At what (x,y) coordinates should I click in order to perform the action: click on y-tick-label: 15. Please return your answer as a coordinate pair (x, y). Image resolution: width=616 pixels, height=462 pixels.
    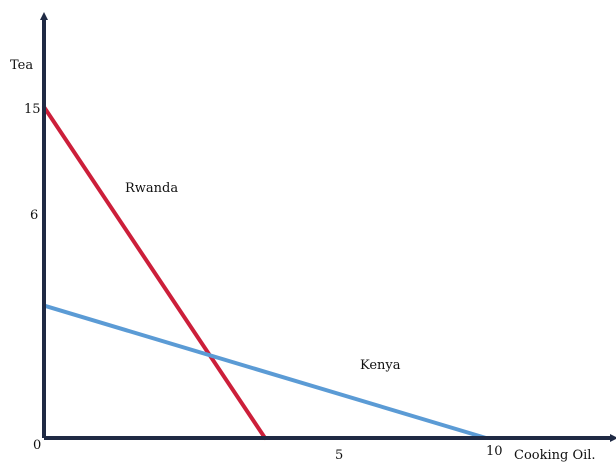
    Looking at the image, I should click on (32, 109).